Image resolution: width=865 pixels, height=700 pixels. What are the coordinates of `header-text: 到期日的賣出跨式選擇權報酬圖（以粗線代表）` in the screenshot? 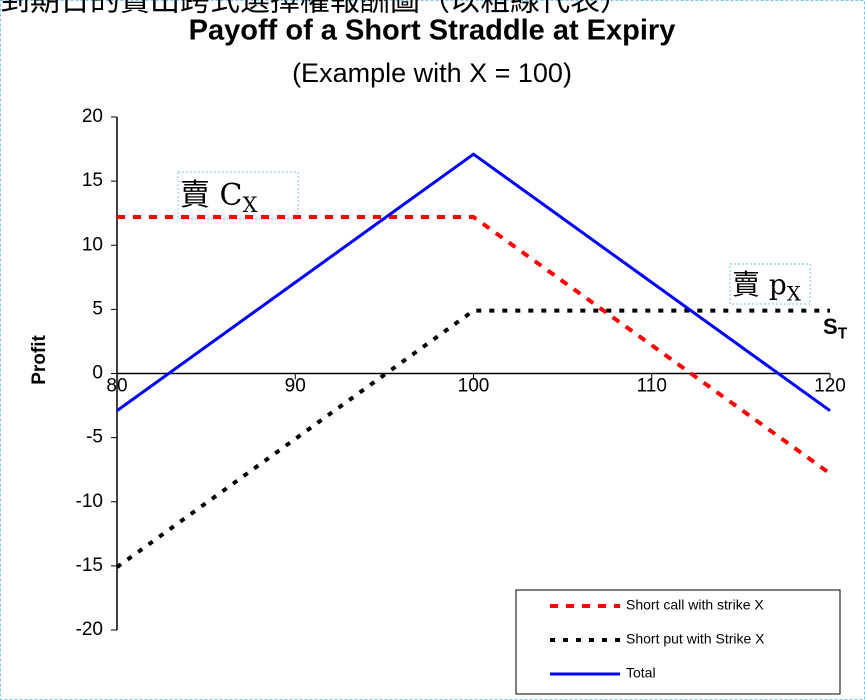 It's located at (315, 9).